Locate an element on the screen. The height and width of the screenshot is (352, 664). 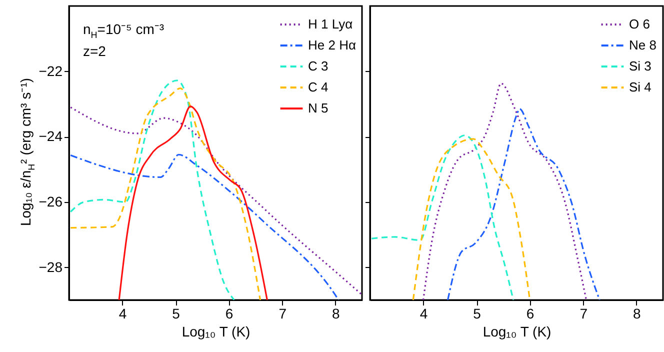
legend-label: Ne 8 is located at coordinates (642, 45).